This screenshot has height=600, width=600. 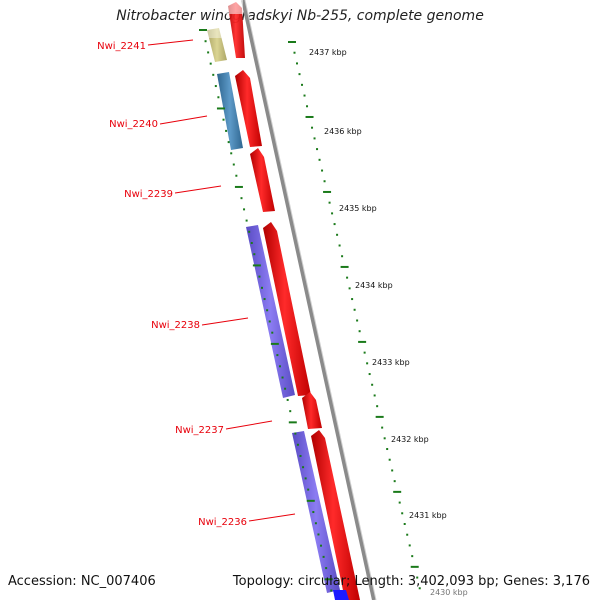 What do you see at coordinates (121, 46) in the screenshot?
I see `gene-label-nwi-2241: Nwi_2241` at bounding box center [121, 46].